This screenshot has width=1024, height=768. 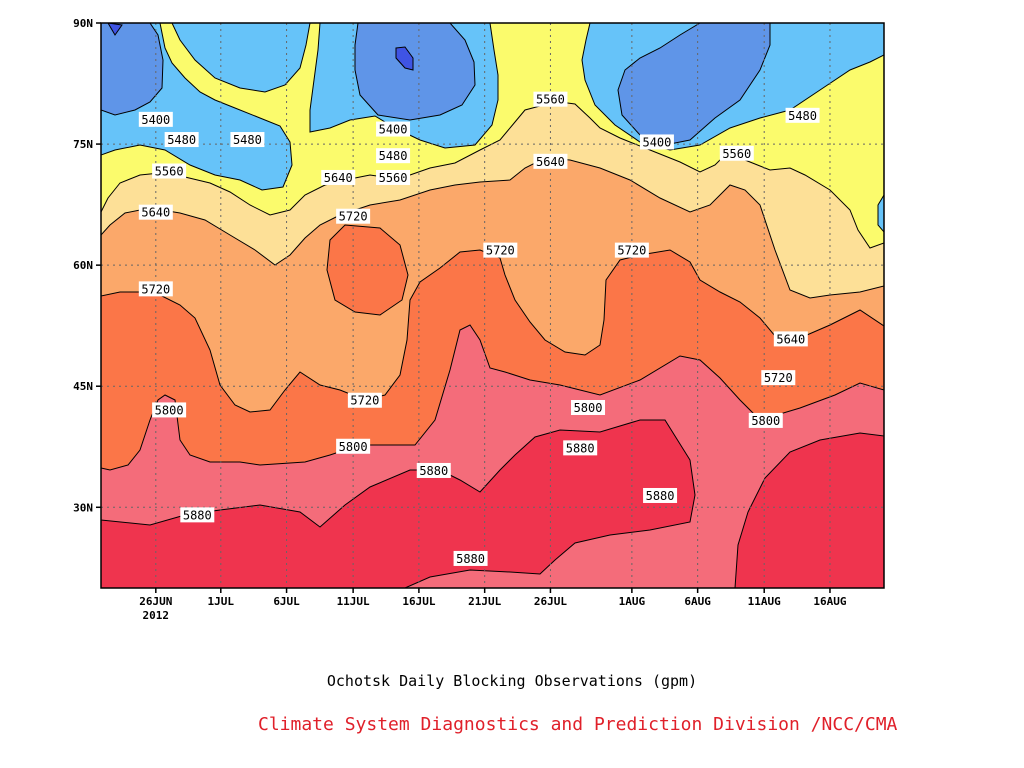 I want to click on band-edge-sliver, so click(x=880, y=213).